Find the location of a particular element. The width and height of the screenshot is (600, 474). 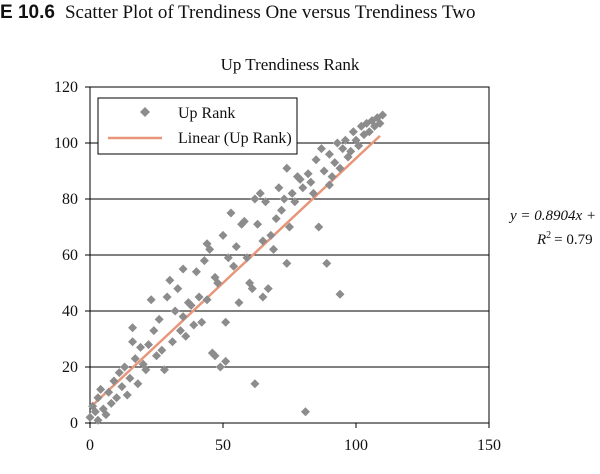

legend-entry-linear: Linear (Up Rank) is located at coordinates (235, 138).